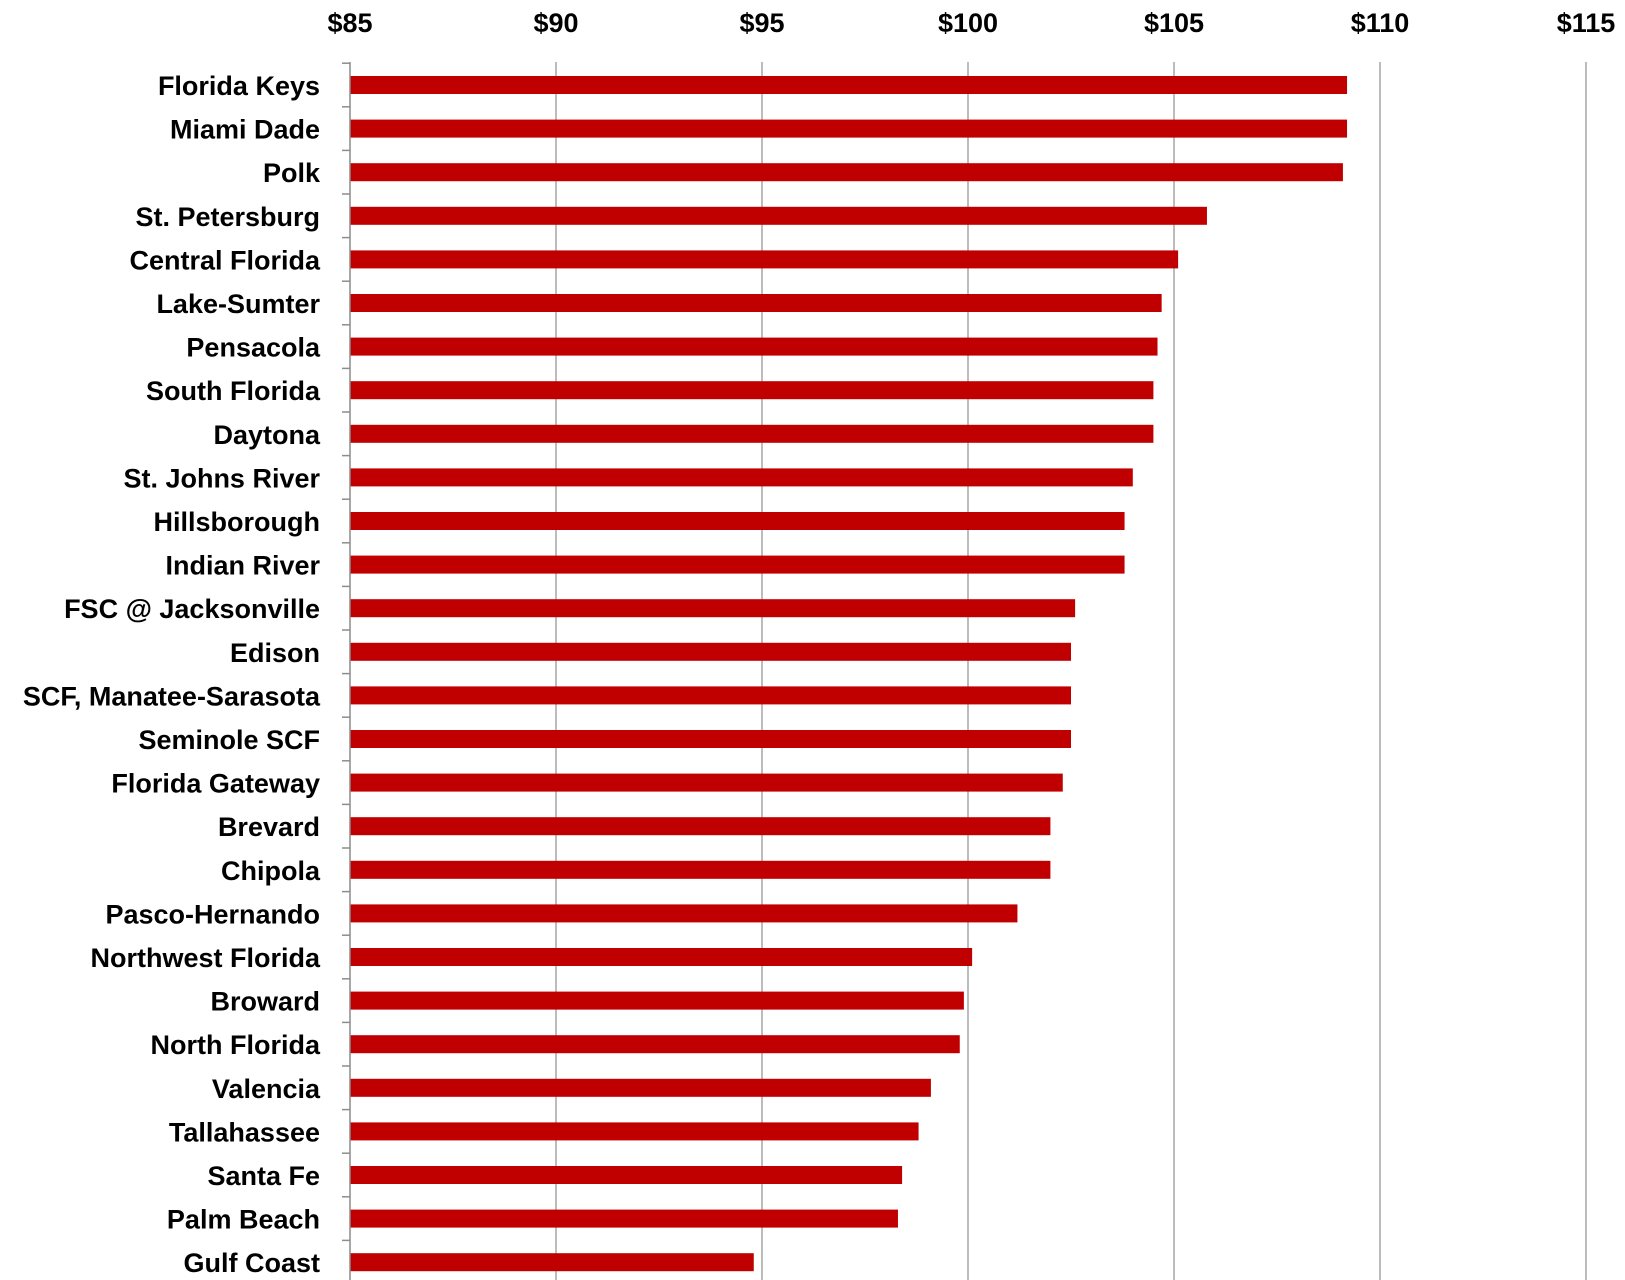 Image resolution: width=1625 pixels, height=1280 pixels. What do you see at coordinates (292, 173) in the screenshot?
I see `category-label: Polk` at bounding box center [292, 173].